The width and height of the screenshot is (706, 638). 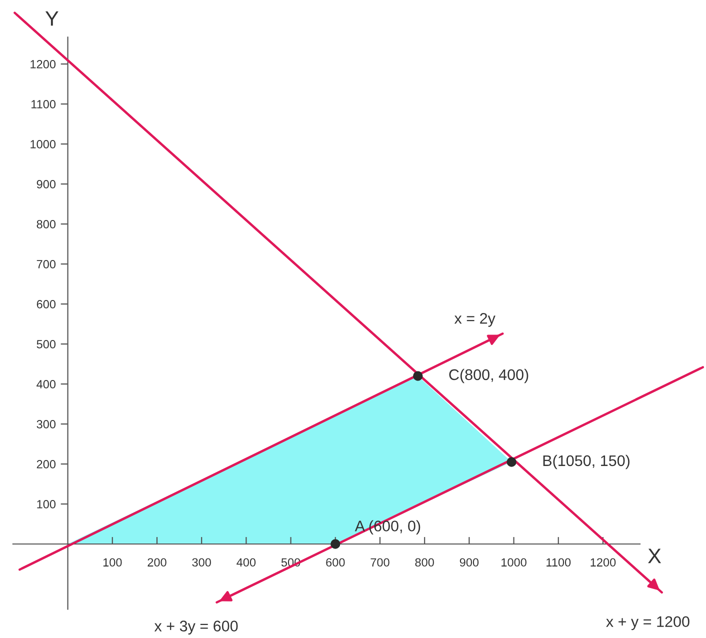 I want to click on x-tick-label: 800, so click(x=424, y=562).